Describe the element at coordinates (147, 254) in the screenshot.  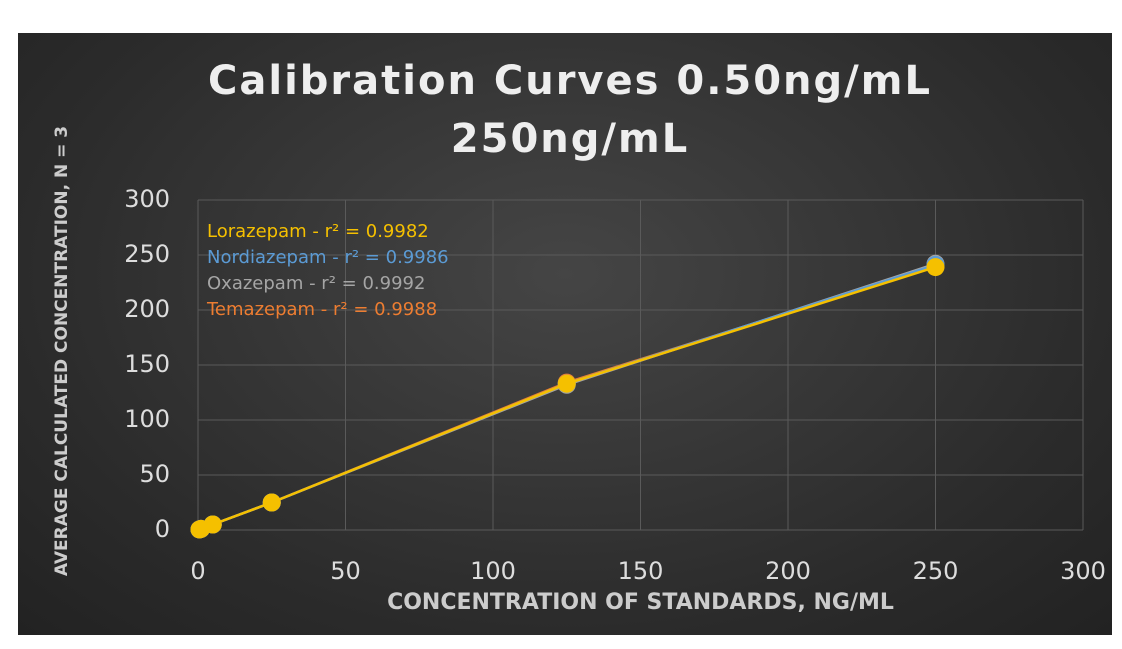
I see `y-tick-label: 250` at that location.